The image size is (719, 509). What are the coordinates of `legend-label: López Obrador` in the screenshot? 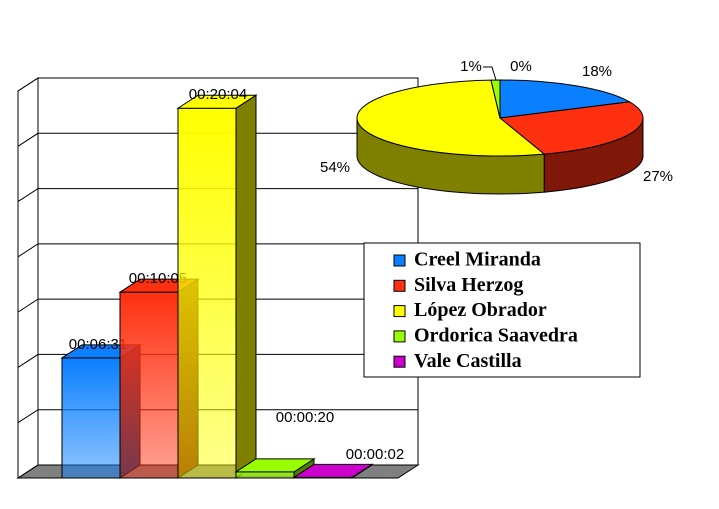 It's located at (480, 310).